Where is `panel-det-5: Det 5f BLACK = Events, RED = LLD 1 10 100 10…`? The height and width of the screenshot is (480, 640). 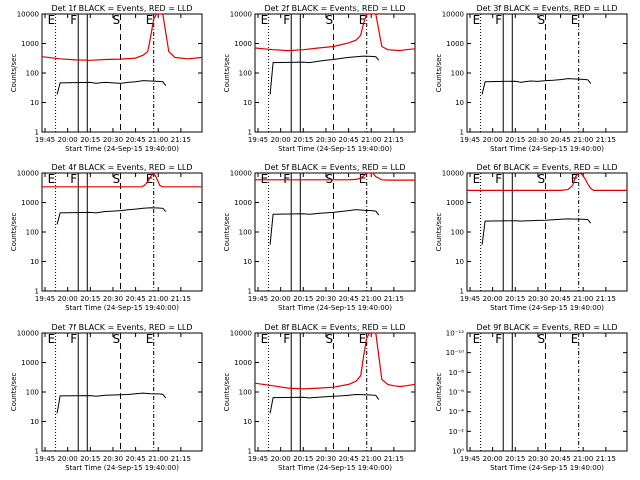 panel-det-5: Det 5f BLACK = Events, RED = LLD 1 10 100 10… is located at coordinates (319, 237).